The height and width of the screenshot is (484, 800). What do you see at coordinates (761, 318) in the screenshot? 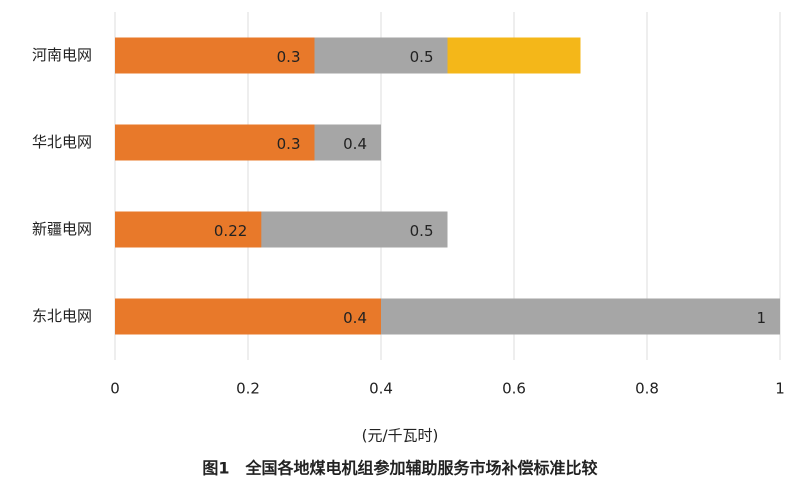
I see `data-label: 1` at bounding box center [761, 318].